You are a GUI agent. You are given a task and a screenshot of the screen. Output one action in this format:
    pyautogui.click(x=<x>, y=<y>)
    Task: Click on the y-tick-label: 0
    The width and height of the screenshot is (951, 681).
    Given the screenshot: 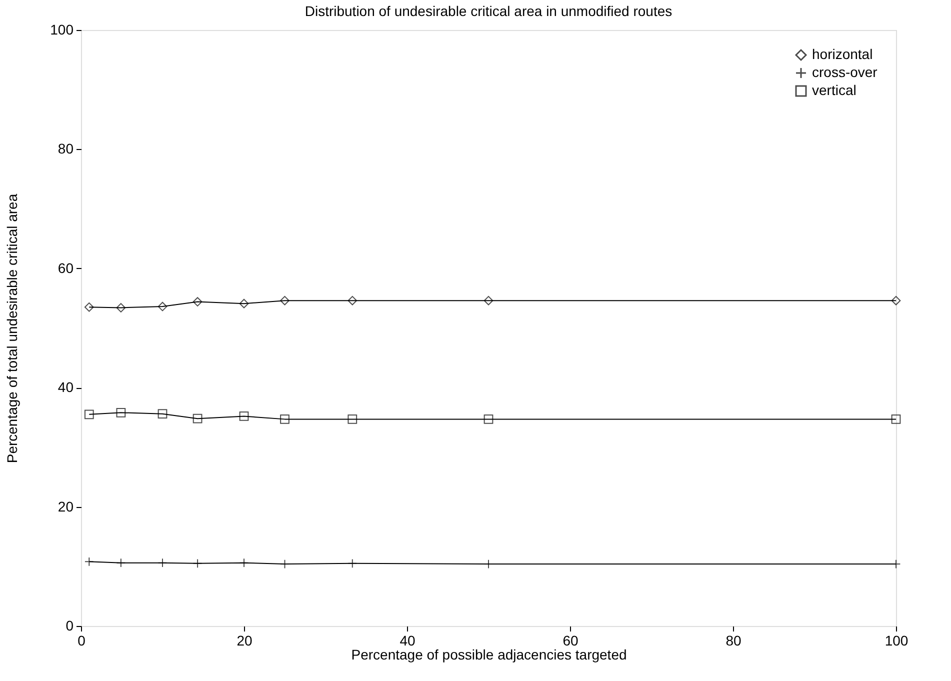 What is the action you would take?
    pyautogui.click(x=70, y=626)
    